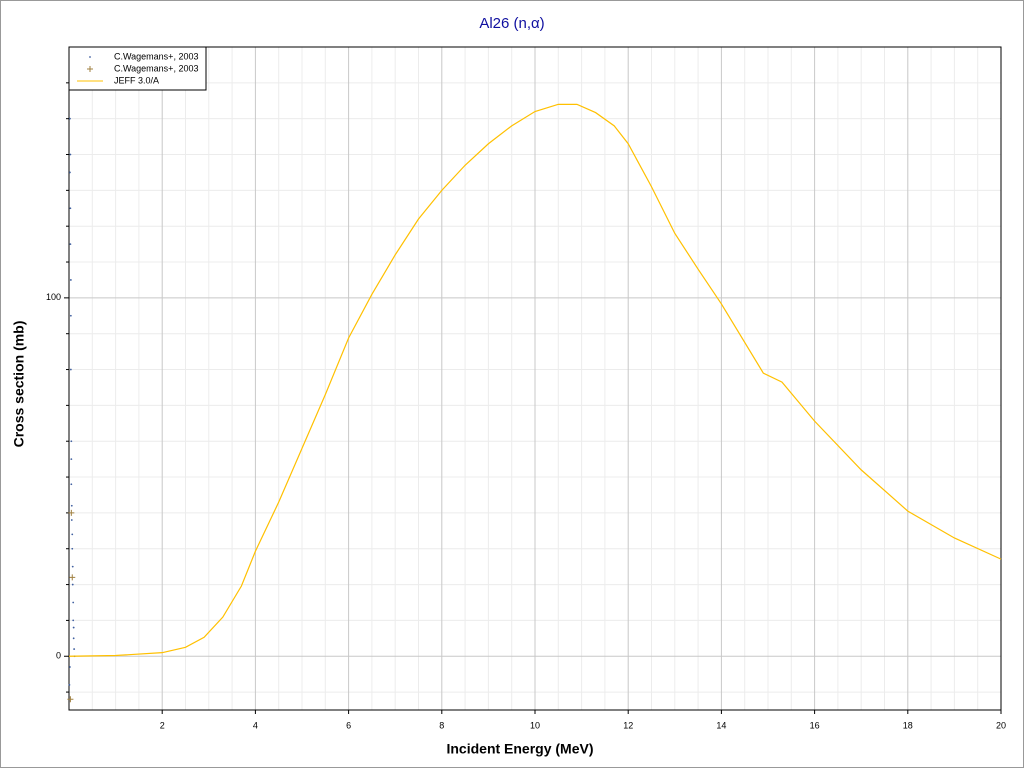  What do you see at coordinates (58, 656) in the screenshot?
I see `y-tick-label: 0` at bounding box center [58, 656].